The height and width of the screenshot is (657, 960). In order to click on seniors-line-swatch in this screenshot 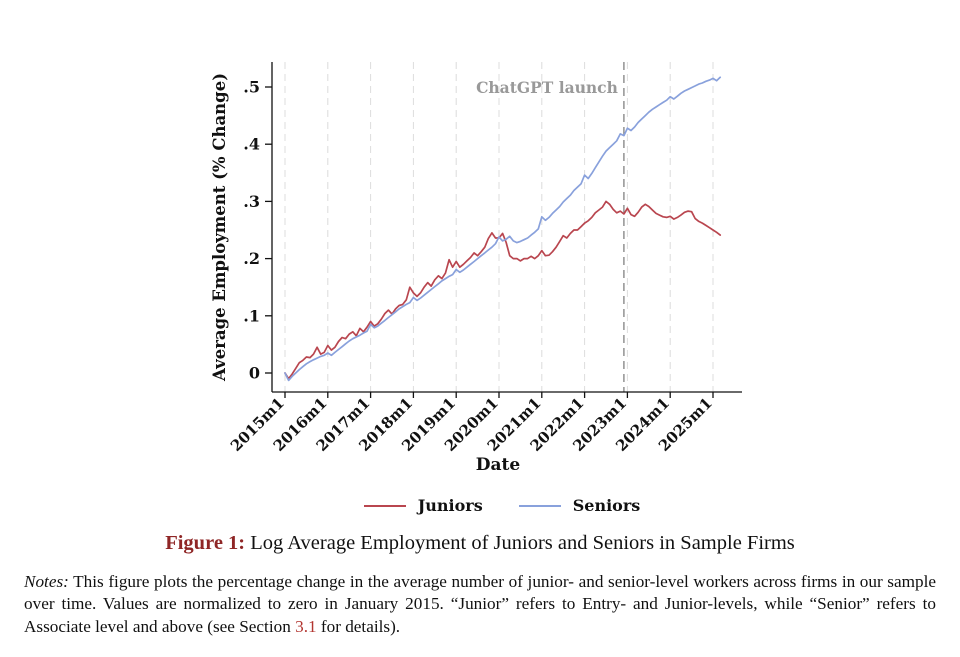, I will do `click(539, 505)`.